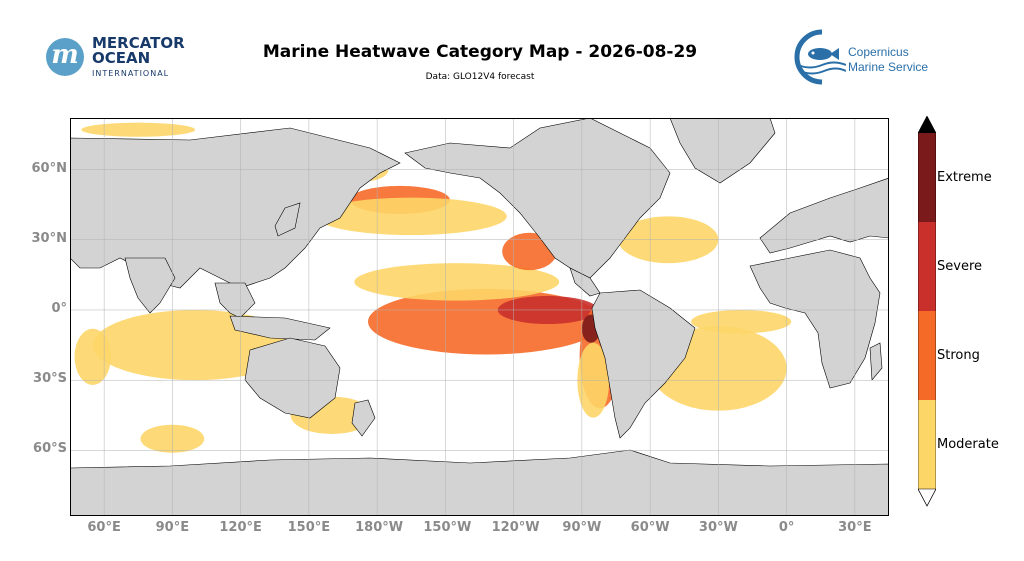 The width and height of the screenshot is (1024, 561). Describe the element at coordinates (537, 198) in the screenshot. I see `land-north-america` at that location.